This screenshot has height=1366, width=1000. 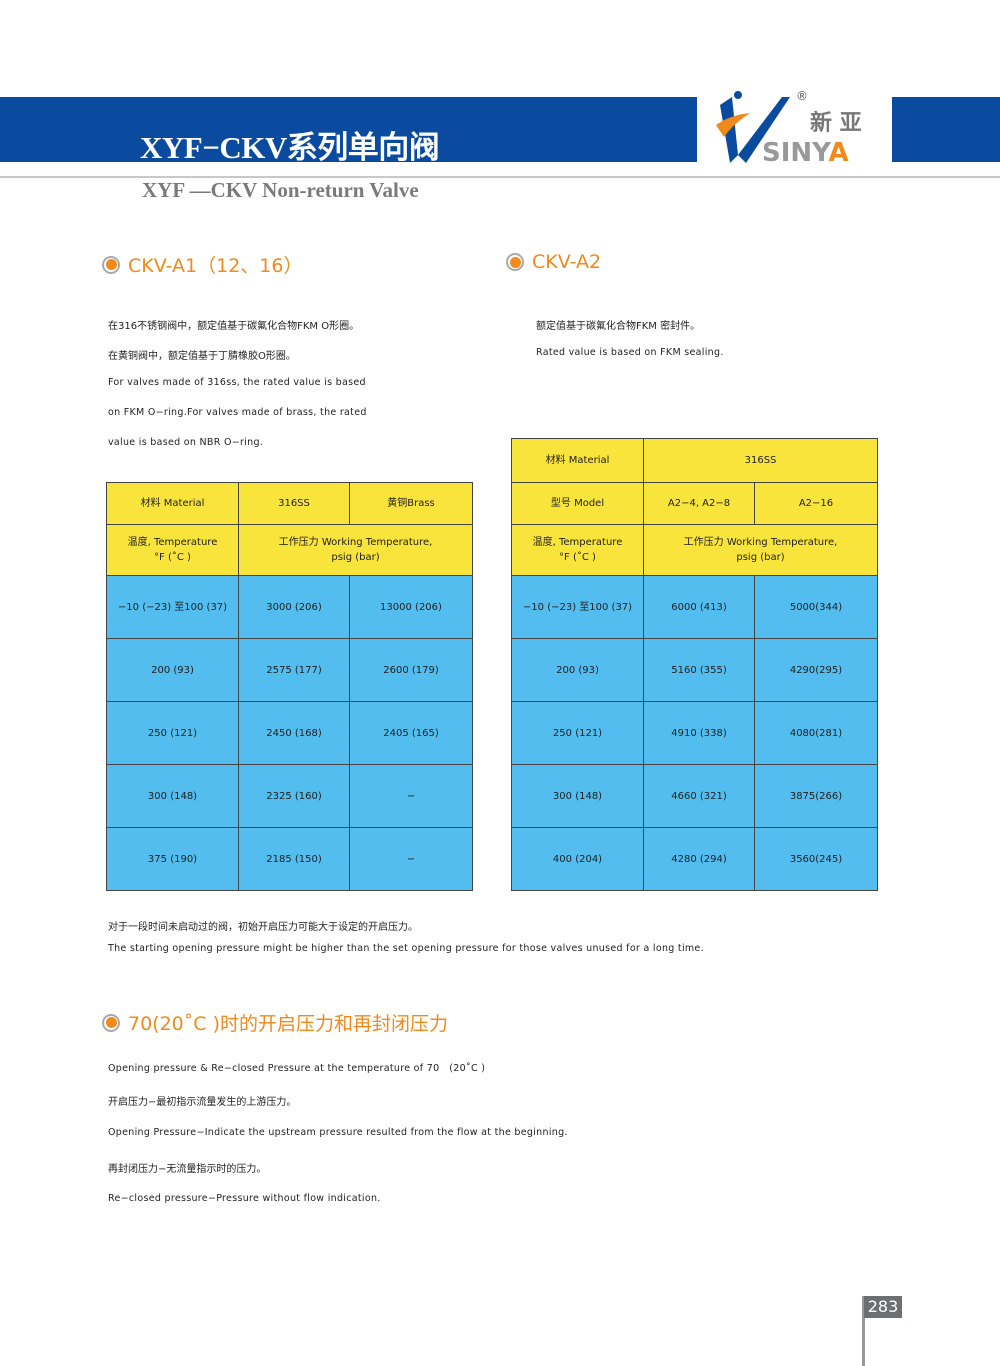 What do you see at coordinates (567, 262) in the screenshot?
I see `section-title-text: CKV-A2` at bounding box center [567, 262].